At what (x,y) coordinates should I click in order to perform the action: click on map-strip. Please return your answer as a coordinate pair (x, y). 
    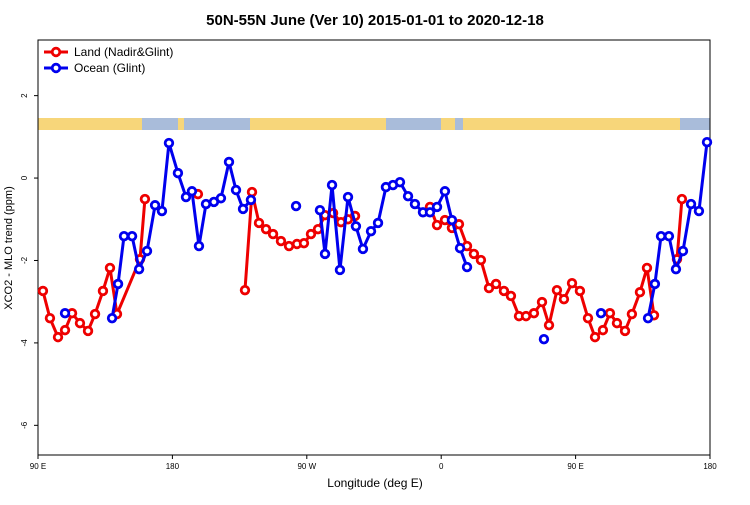
    Looking at the image, I should click on (374, 124).